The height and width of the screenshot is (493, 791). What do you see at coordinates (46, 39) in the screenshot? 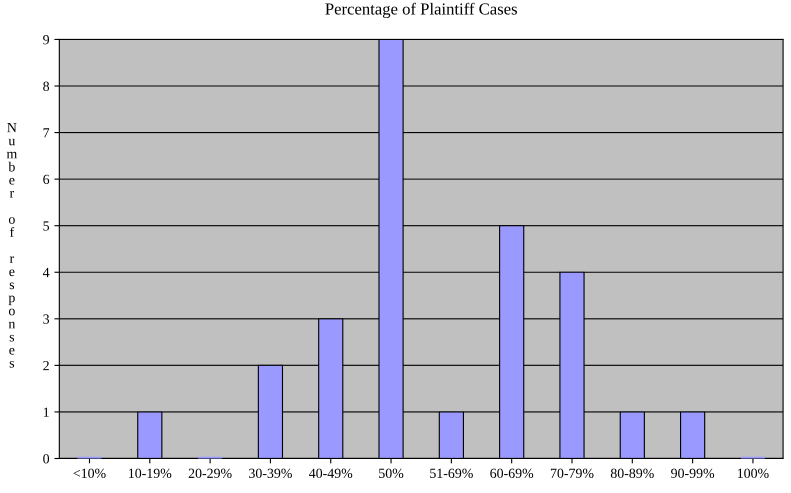
I see `y-tick-label: 9` at bounding box center [46, 39].